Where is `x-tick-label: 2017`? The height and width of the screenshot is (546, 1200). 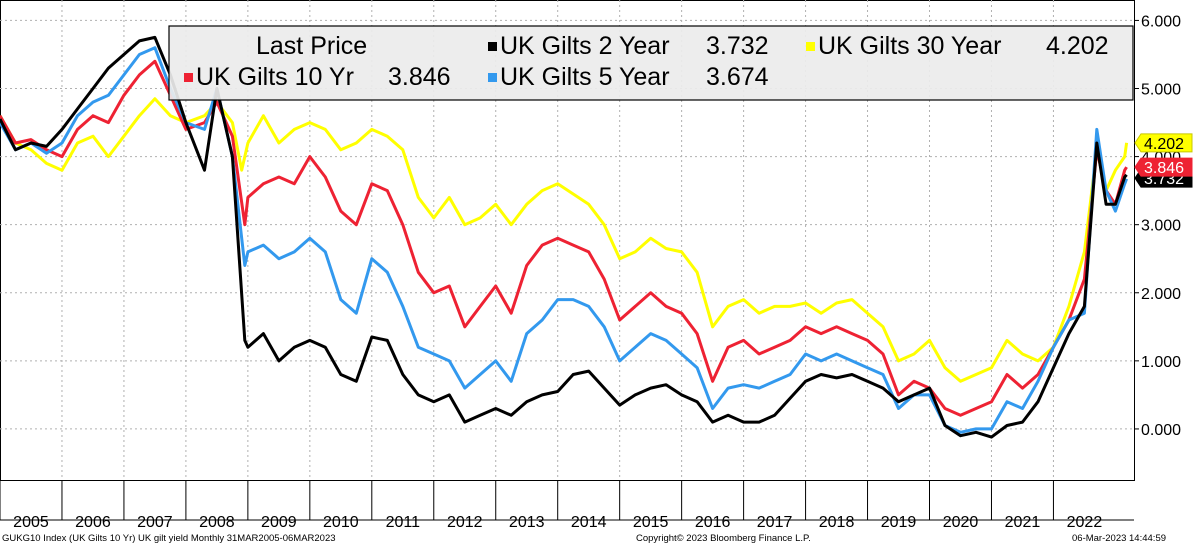
x-tick-label: 2017 is located at coordinates (775, 522).